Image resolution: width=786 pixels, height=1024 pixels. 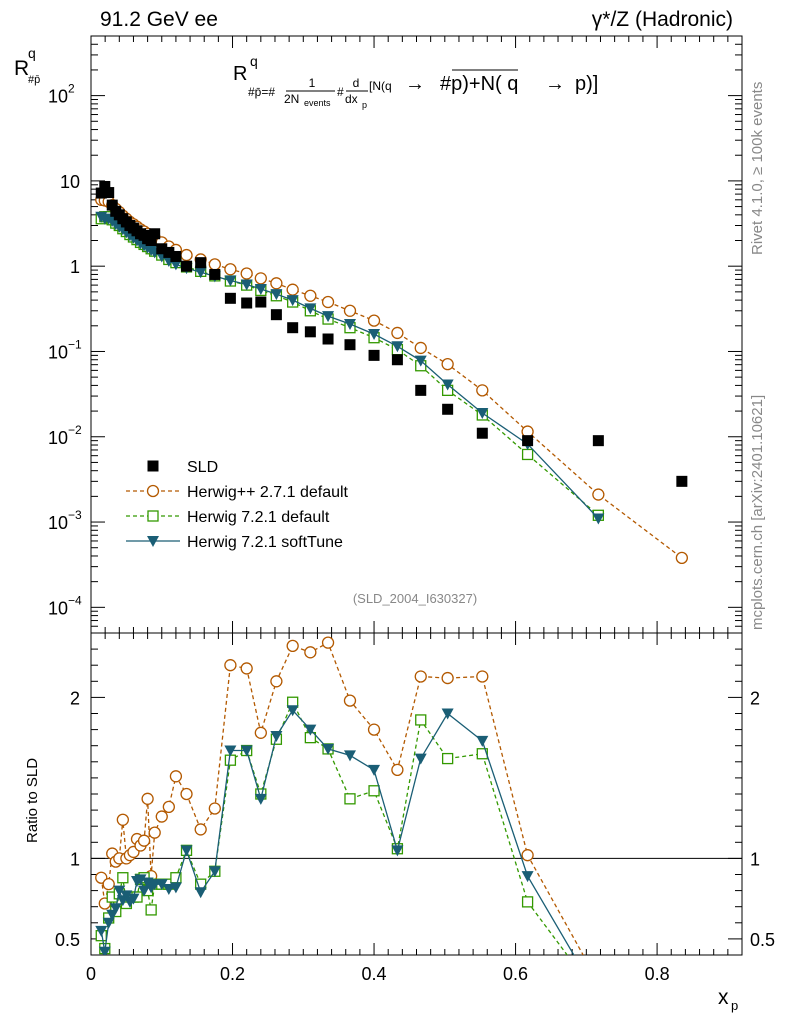 I want to click on legend-label: Herwig 7.2.1 default, so click(x=258, y=517).